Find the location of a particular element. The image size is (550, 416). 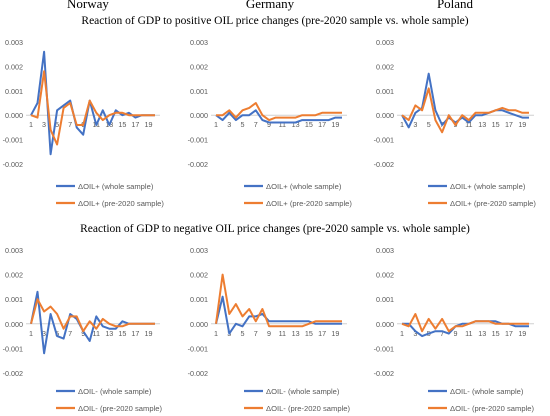

country-label-germany: Germany is located at coordinates (270, 5).